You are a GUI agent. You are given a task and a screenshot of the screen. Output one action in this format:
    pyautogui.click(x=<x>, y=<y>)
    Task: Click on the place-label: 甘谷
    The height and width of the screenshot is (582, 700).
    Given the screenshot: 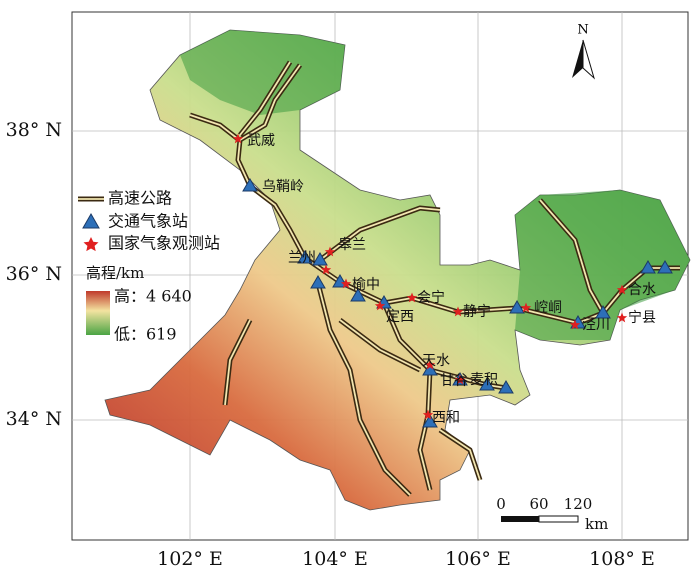 What is the action you would take?
    pyautogui.click(x=454, y=381)
    